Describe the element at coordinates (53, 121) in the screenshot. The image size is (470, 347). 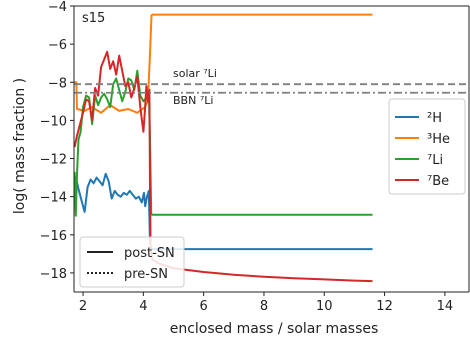
I see `y-tick-label: −10` at that location.